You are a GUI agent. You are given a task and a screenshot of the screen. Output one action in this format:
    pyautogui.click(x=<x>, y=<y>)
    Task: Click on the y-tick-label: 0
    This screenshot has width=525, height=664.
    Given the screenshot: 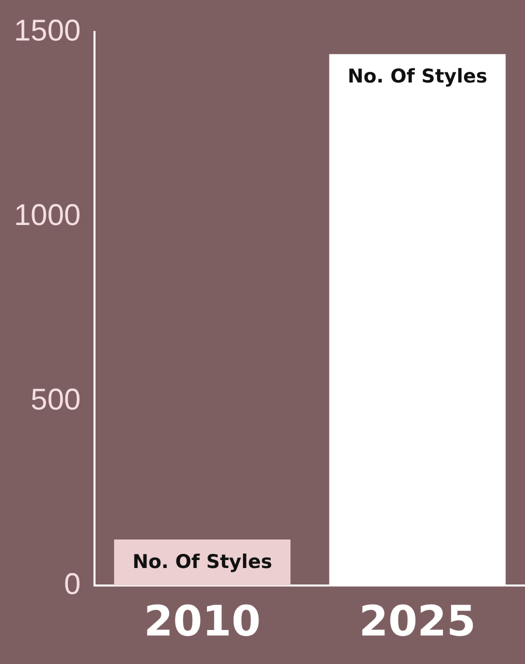 What is the action you would take?
    pyautogui.click(x=72, y=584)
    